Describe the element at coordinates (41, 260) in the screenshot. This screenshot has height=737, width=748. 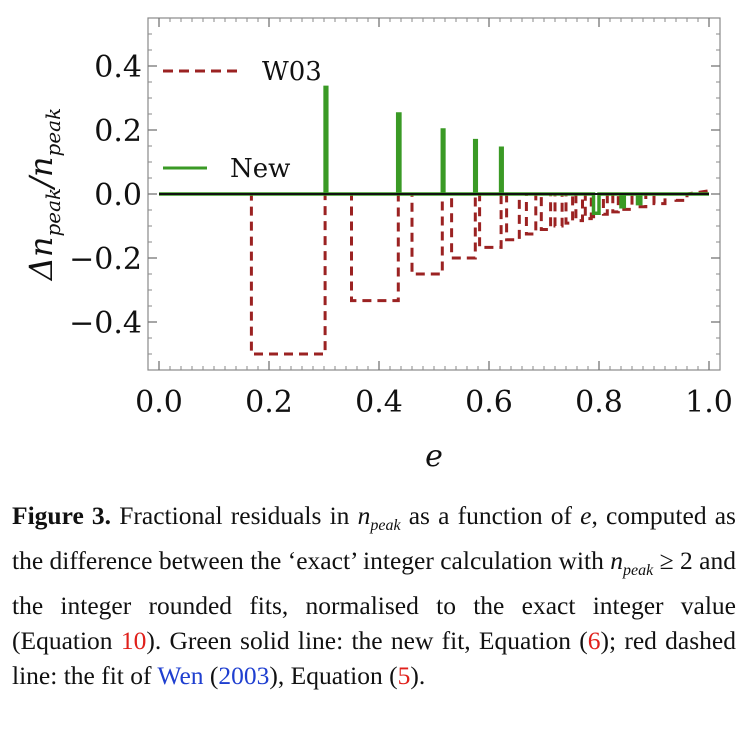
I see `y-axis-title-delta-n: Δn` at that location.